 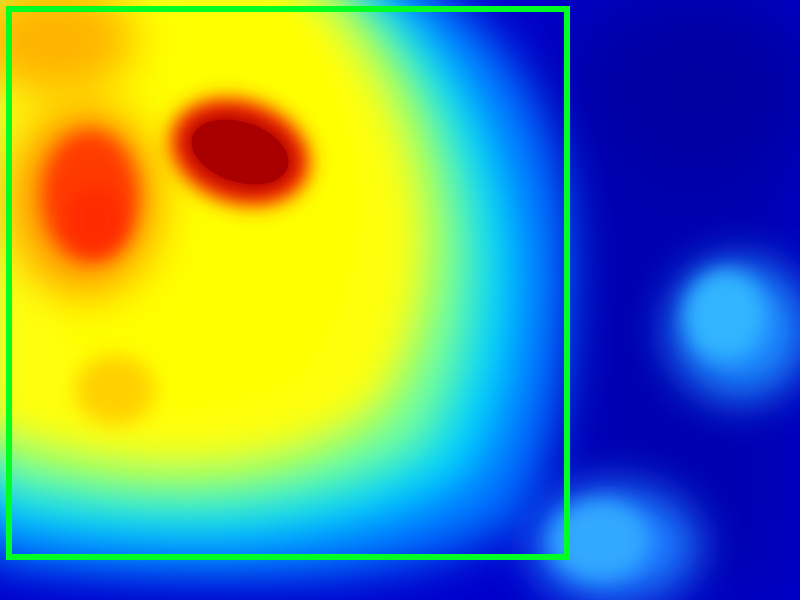 What do you see at coordinates (67, 47) in the screenshot?
I see `top-left-orange-patch` at bounding box center [67, 47].